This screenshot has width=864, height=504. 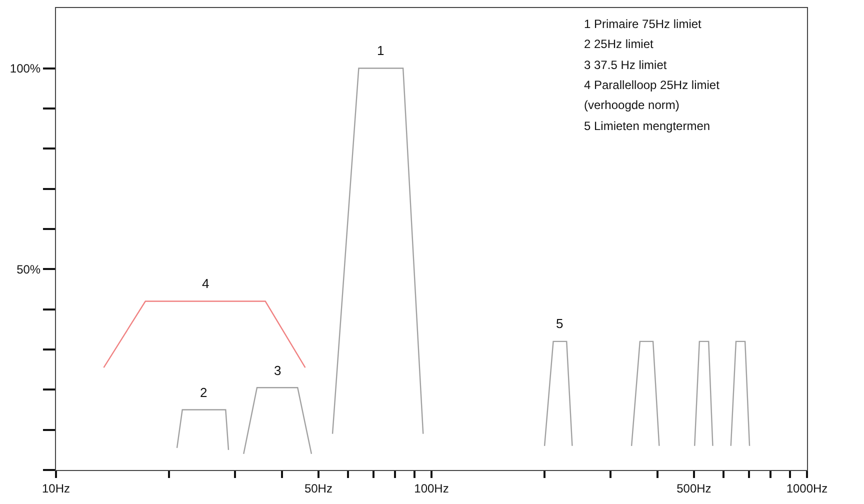 What do you see at coordinates (619, 44) in the screenshot?
I see `annotation: 2 25Hz limiet` at bounding box center [619, 44].